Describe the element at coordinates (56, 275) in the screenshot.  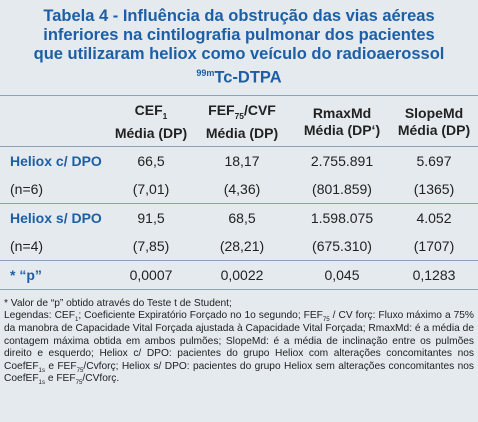
I see `row-label: * “p”` at that location.